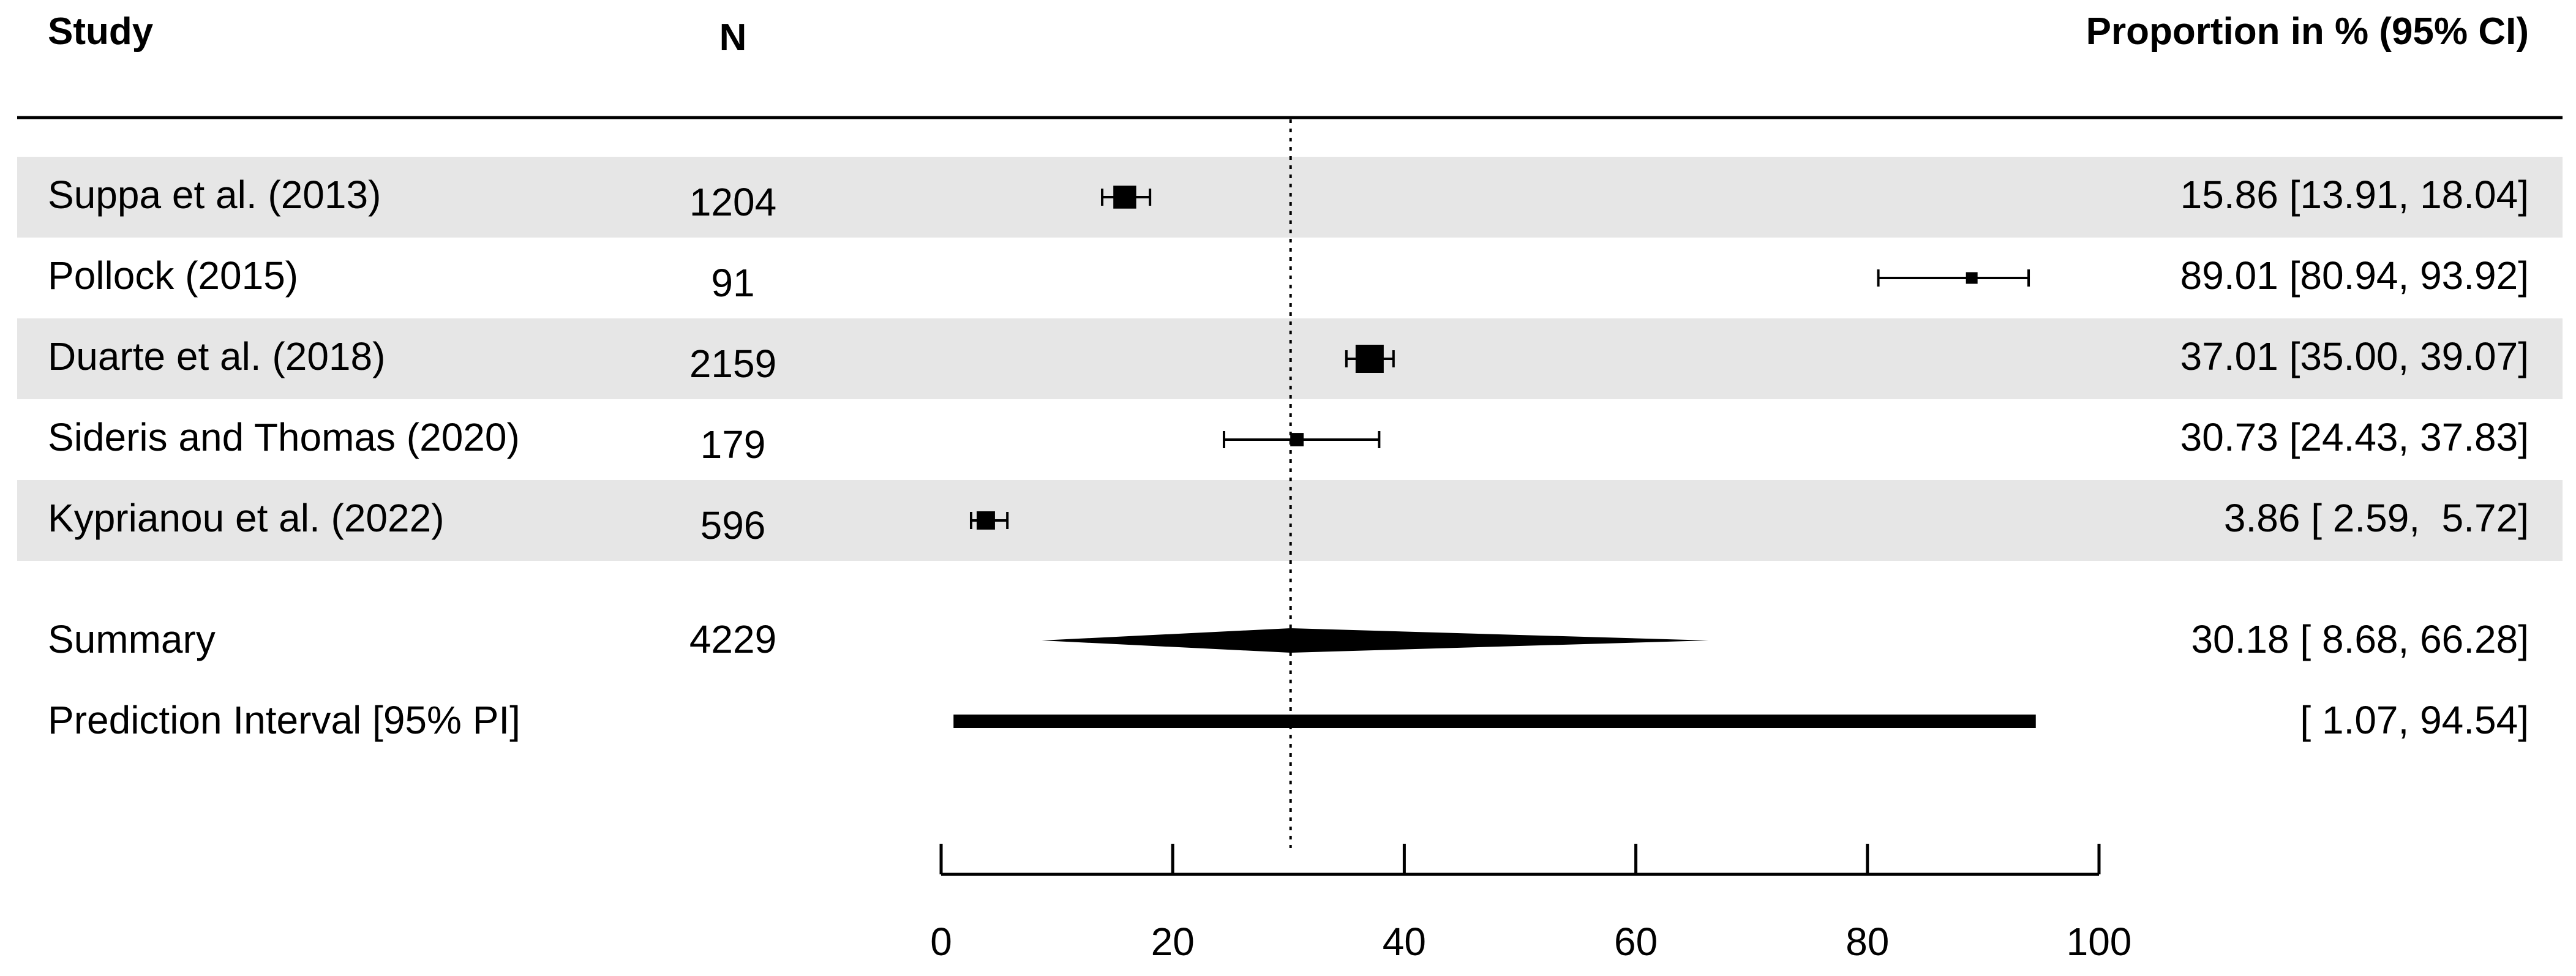  Describe the element at coordinates (1867, 942) in the screenshot. I see `axis-tick-label: 80` at that location.